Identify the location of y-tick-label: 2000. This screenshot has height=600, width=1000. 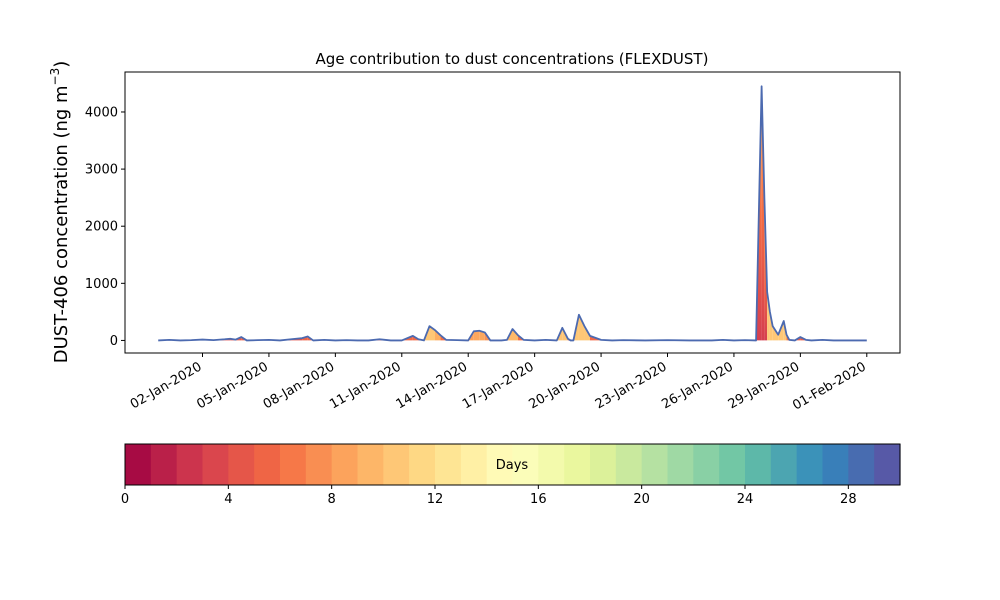
(101, 227).